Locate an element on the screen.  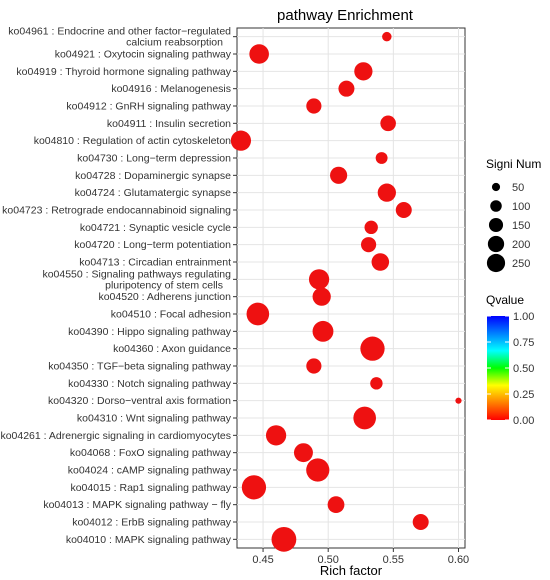
y-tick-label: ko04320 : Dorso−ventral axis formation is located at coordinates (139, 401).